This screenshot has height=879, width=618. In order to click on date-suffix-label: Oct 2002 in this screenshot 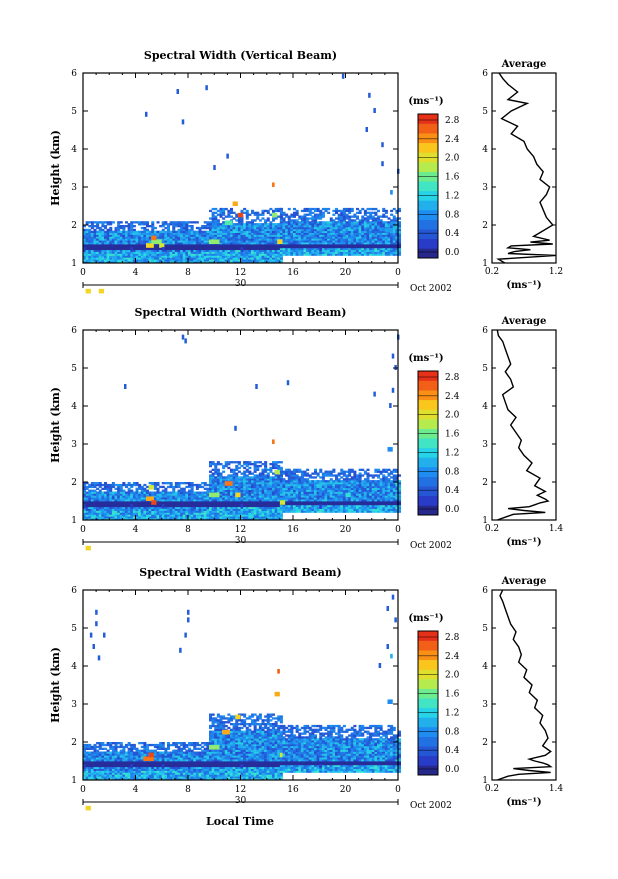, I will do `click(431, 289)`.